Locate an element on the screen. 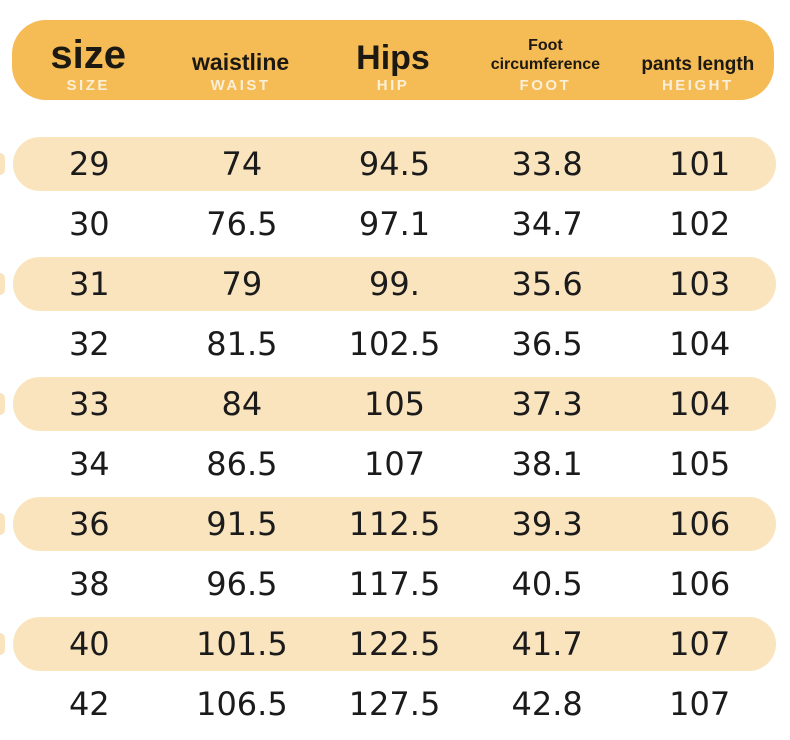  table-cell: 112.5 is located at coordinates (394, 524).